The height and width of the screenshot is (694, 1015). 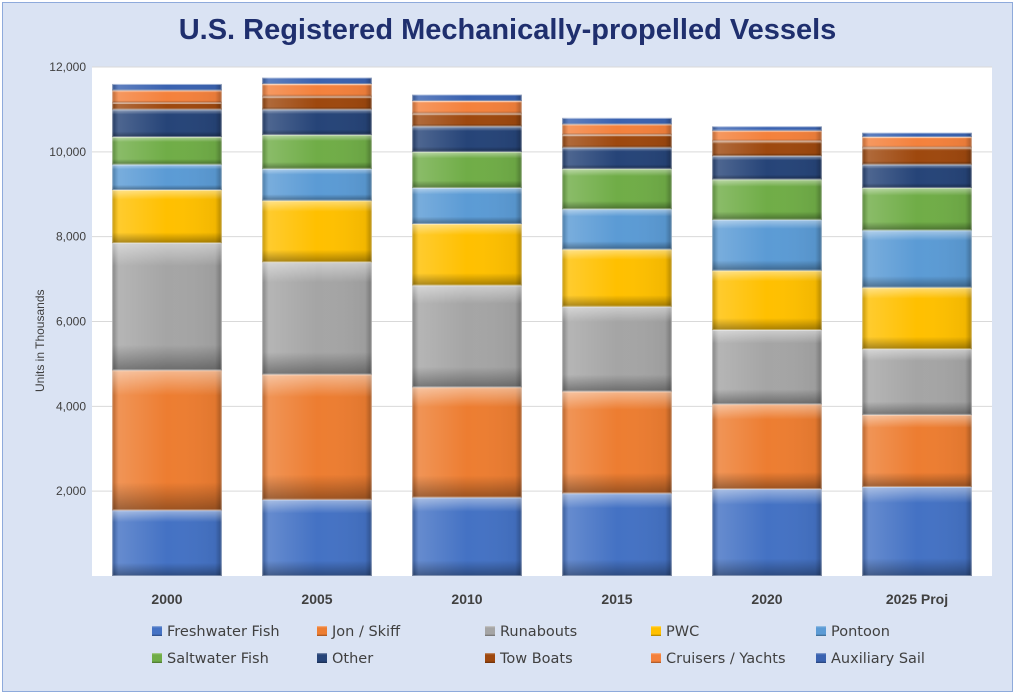 What do you see at coordinates (71, 406) in the screenshot?
I see `y-tick-label: 4,000` at bounding box center [71, 406].